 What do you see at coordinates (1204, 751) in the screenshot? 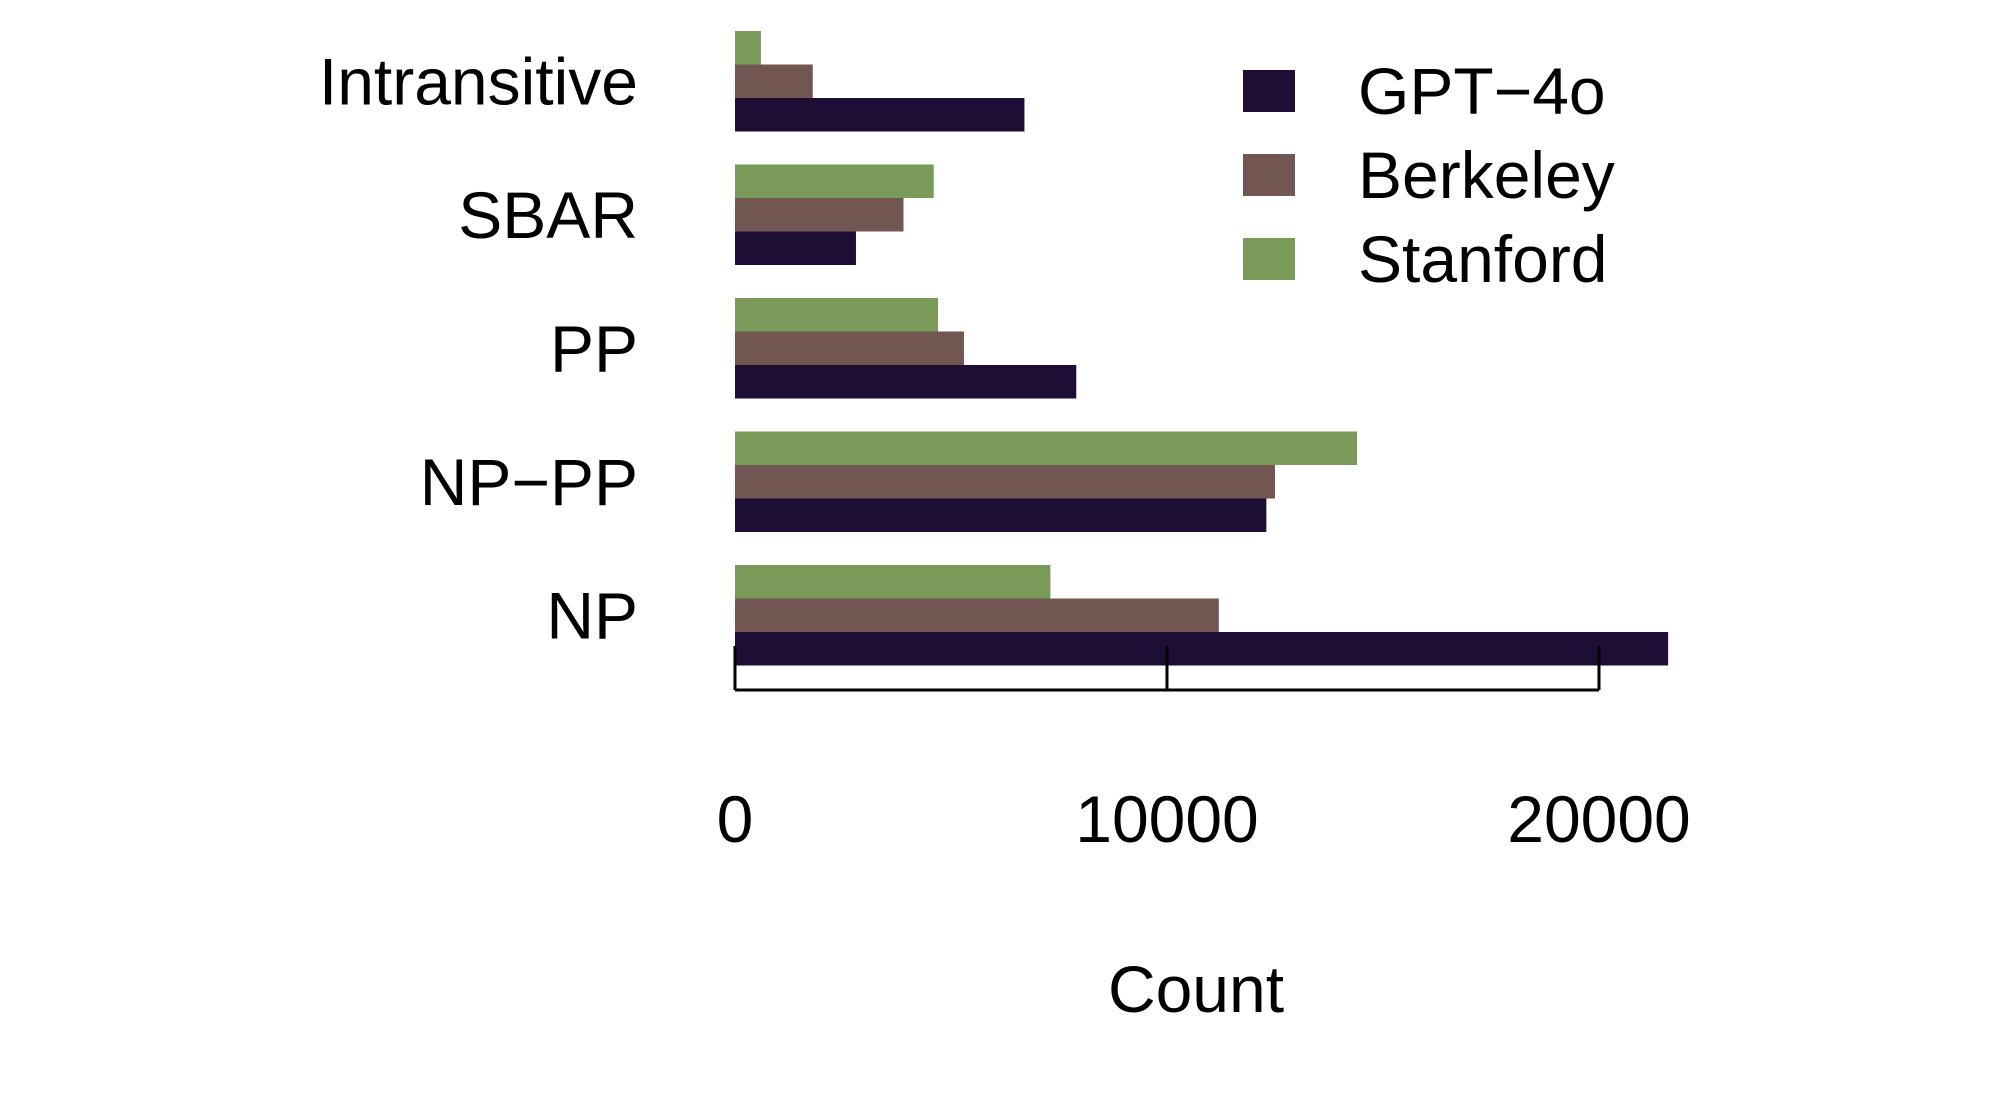
I see `x-axis: 0 10000 20000` at bounding box center [1204, 751].